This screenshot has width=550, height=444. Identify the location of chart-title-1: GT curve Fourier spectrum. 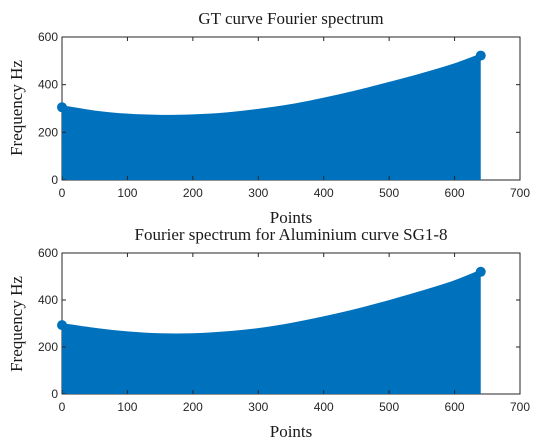
(290, 18).